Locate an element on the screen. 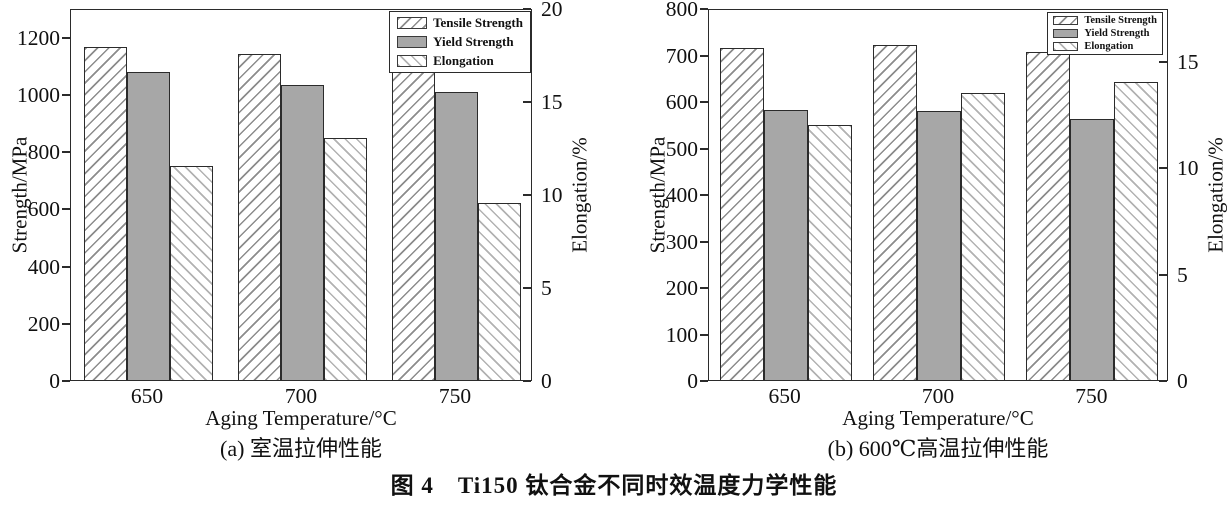 This screenshot has width=1228, height=508. legend-item: Tensile Strength is located at coordinates (460, 23).